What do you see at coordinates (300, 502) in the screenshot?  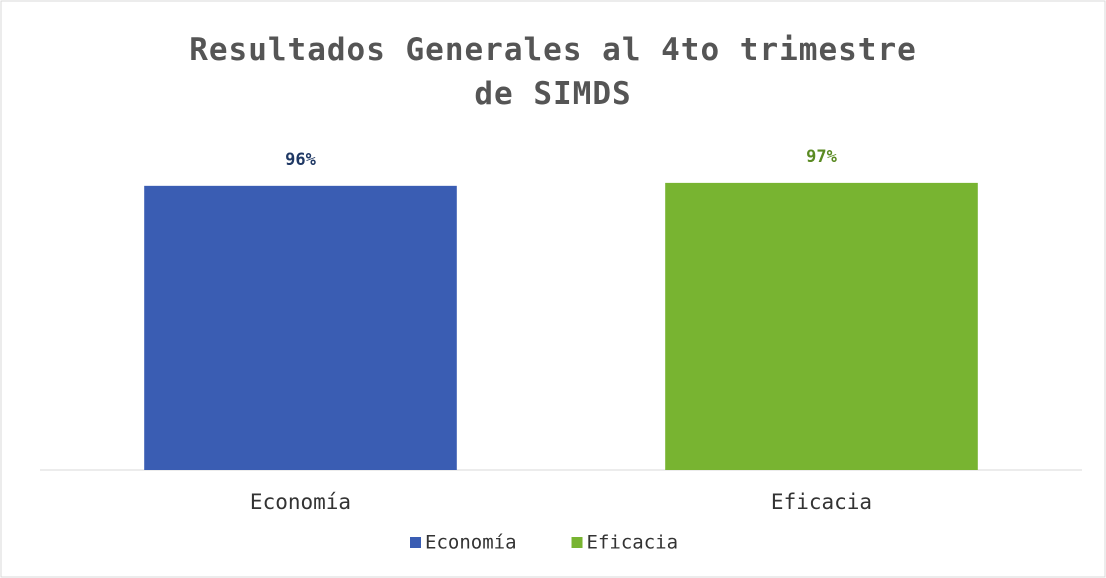 I see `x-tick-label: Economía` at bounding box center [300, 502].